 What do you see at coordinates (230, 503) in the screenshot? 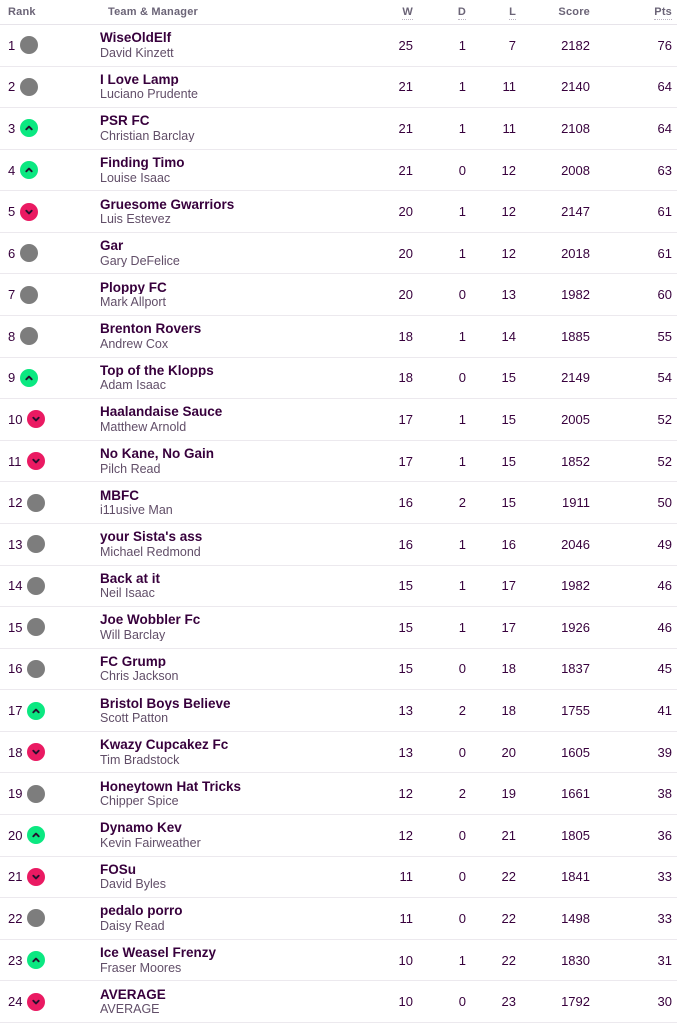
I see `team-cell: MBFC i11usive Man` at bounding box center [230, 503].